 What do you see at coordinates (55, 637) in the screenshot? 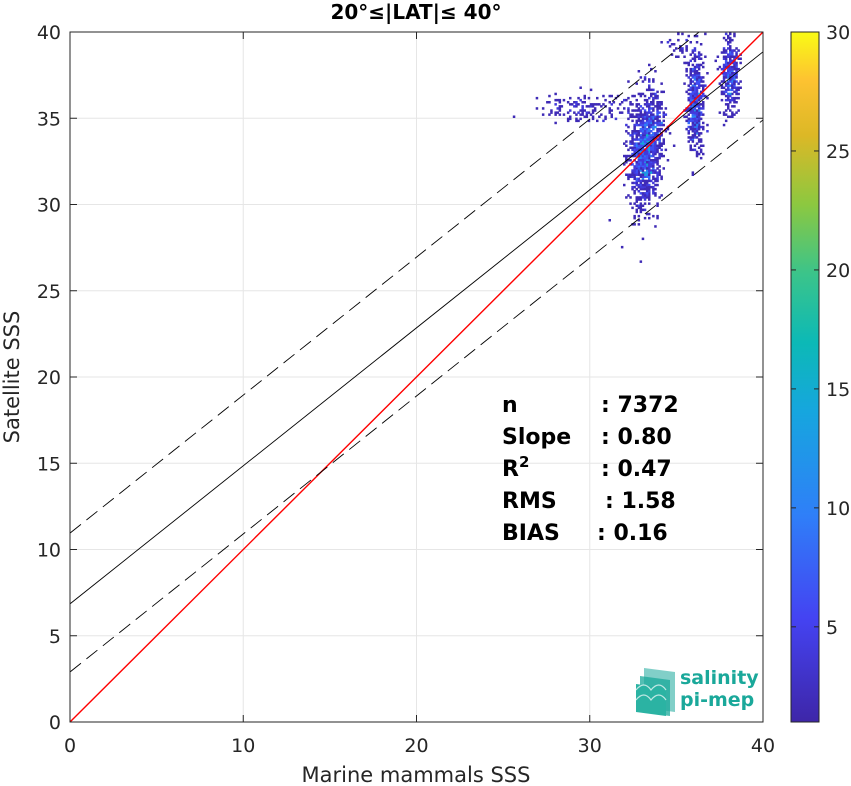
I see `y-tick-label: 5` at bounding box center [55, 637].